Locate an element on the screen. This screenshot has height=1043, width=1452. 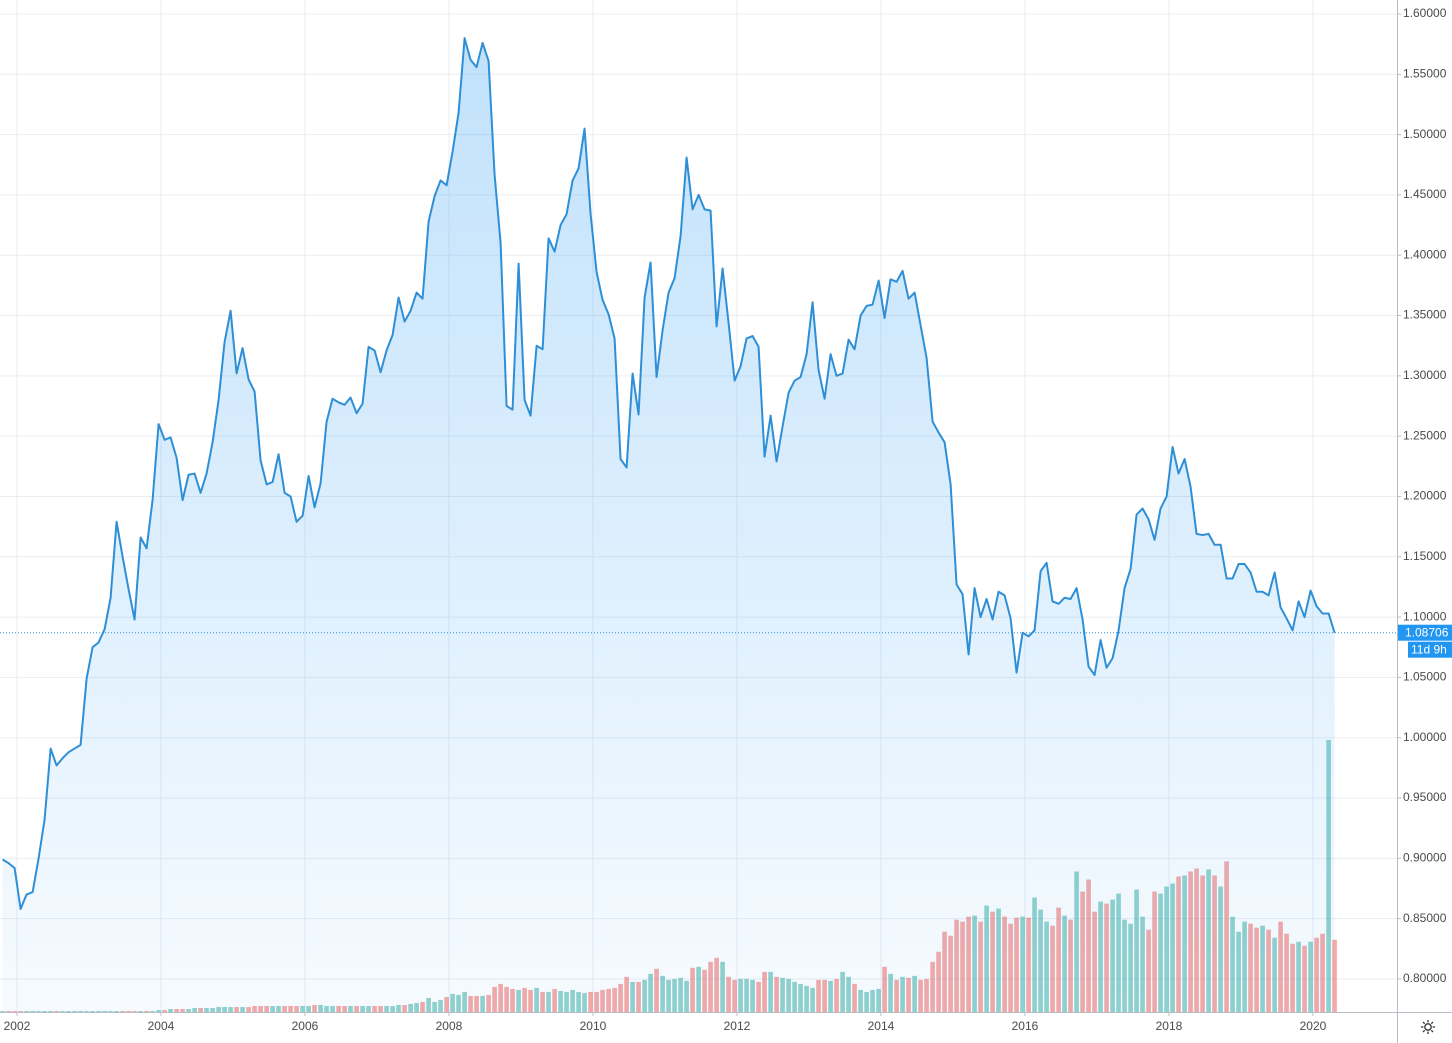
last-price-label: 1.08706 is located at coordinates (1427, 632).